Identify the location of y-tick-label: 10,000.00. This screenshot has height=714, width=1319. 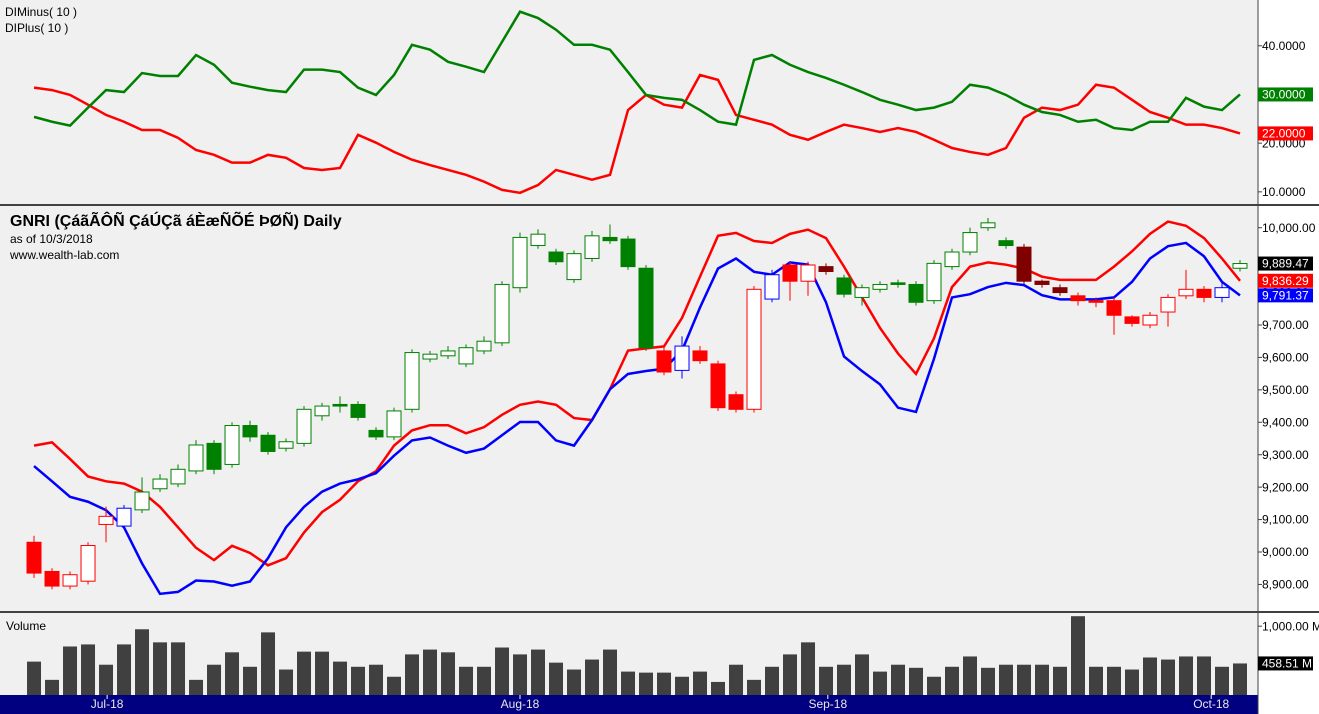
(1289, 228).